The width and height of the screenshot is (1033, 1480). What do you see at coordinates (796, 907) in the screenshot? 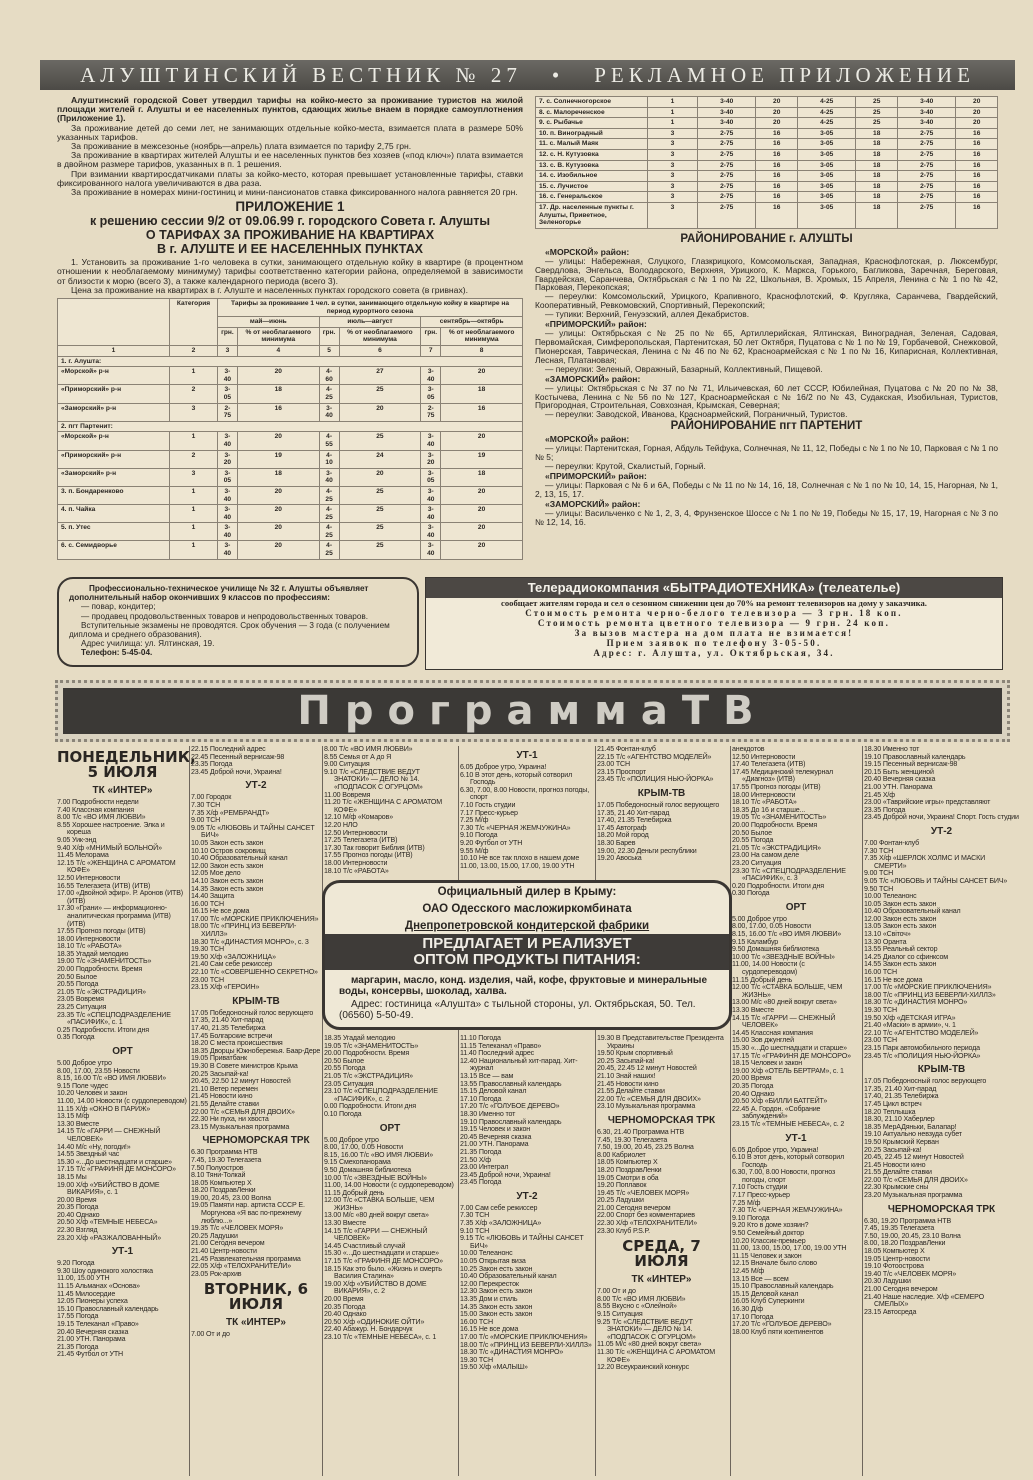
I see `channel-heading: ОРТ` at bounding box center [796, 907].